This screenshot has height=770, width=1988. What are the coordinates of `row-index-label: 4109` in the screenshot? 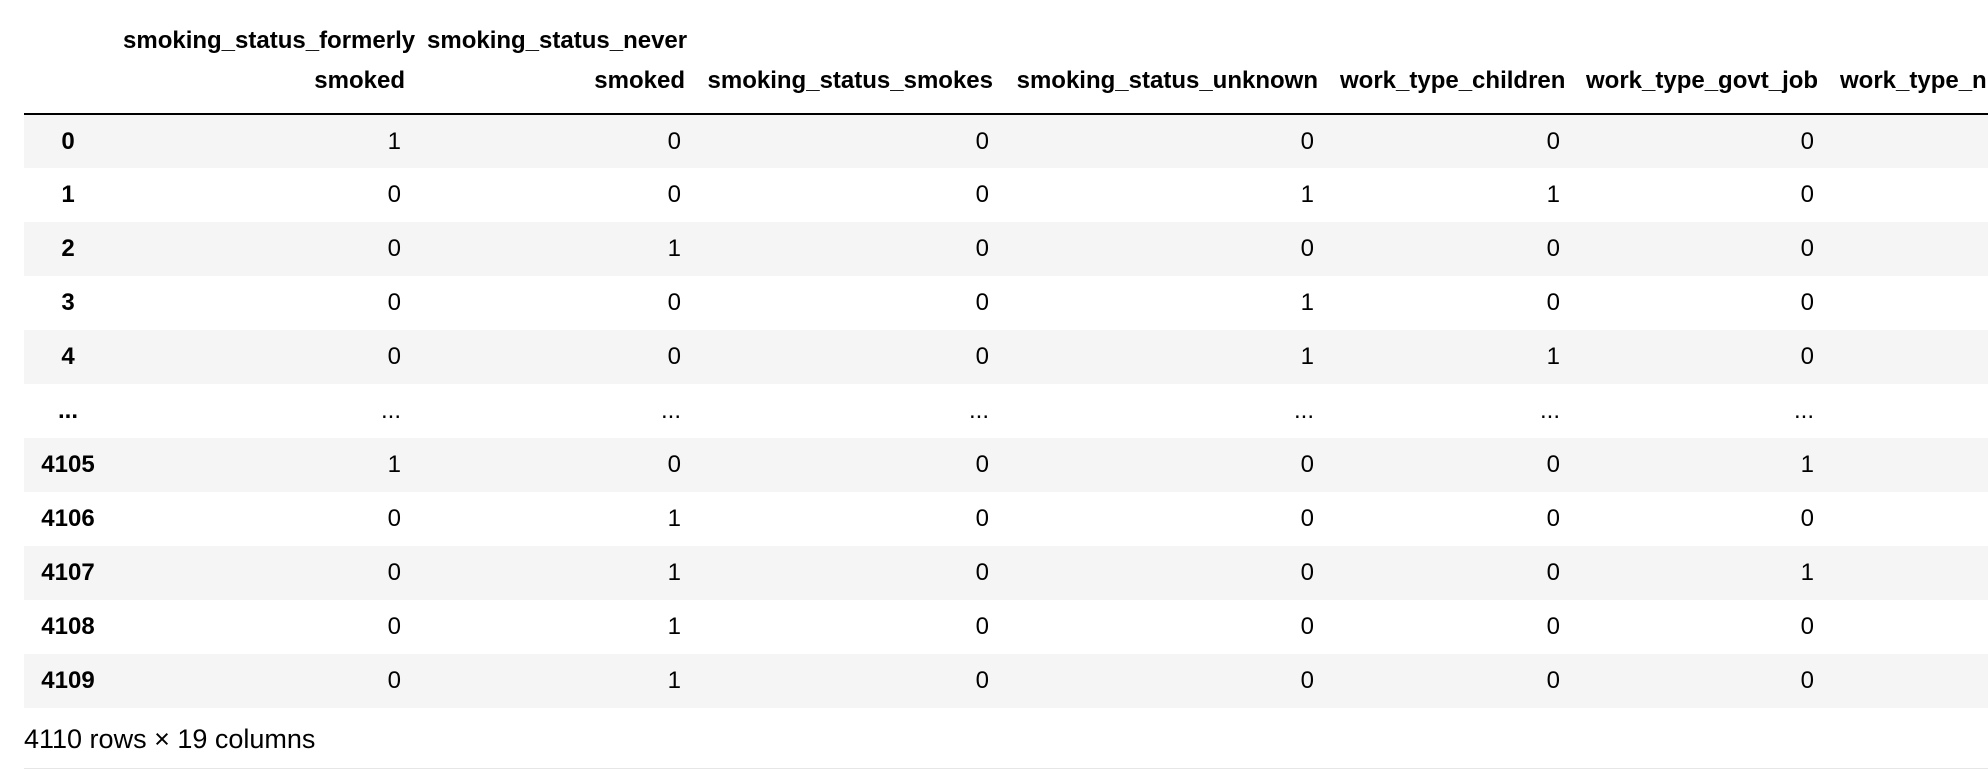 It's located at (68, 680).